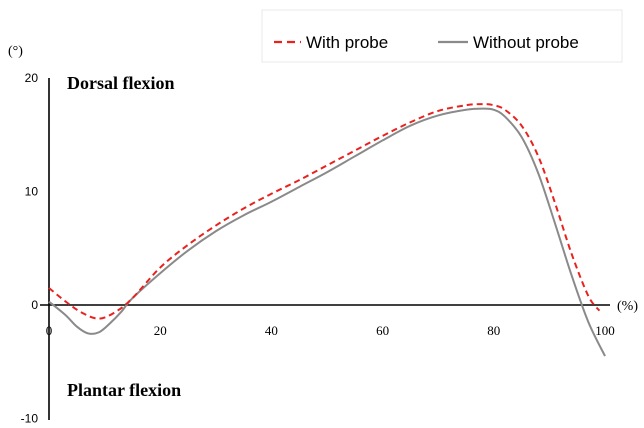 The width and height of the screenshot is (644, 428). I want to click on y-tick-label: -10, so click(30, 419).